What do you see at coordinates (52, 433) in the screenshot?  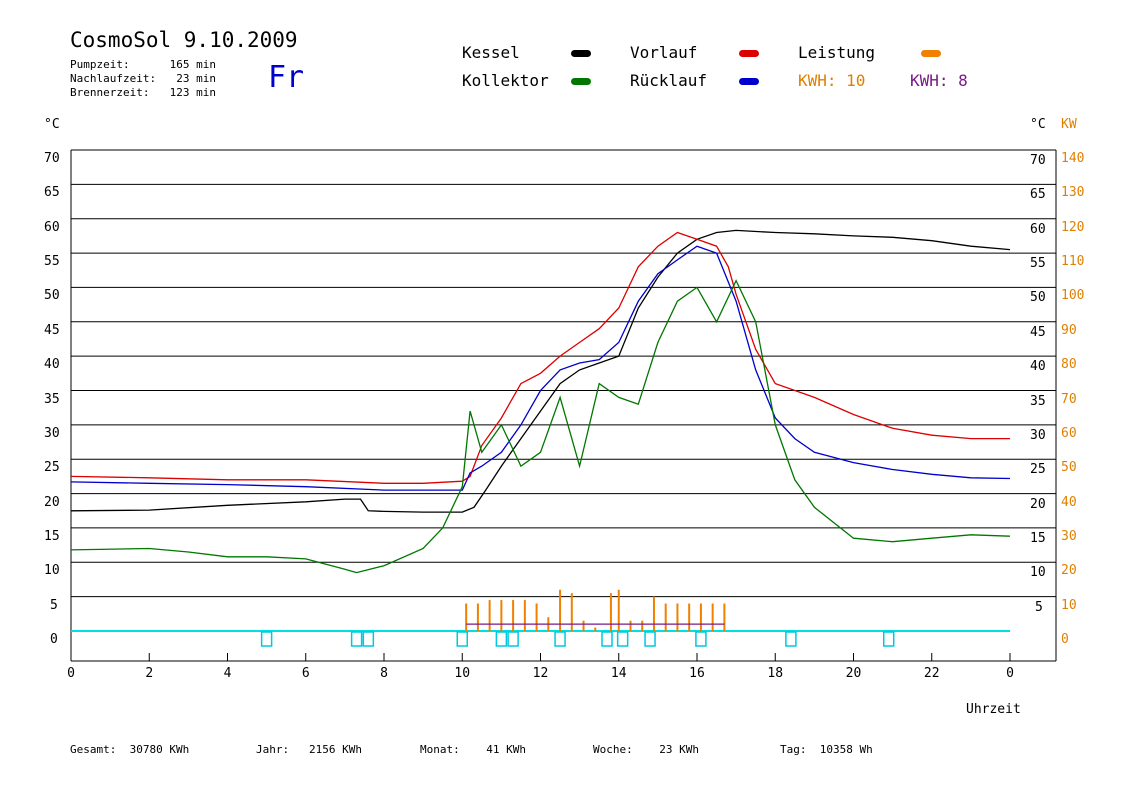 I see `y-tick-label-left: 30` at bounding box center [52, 433].